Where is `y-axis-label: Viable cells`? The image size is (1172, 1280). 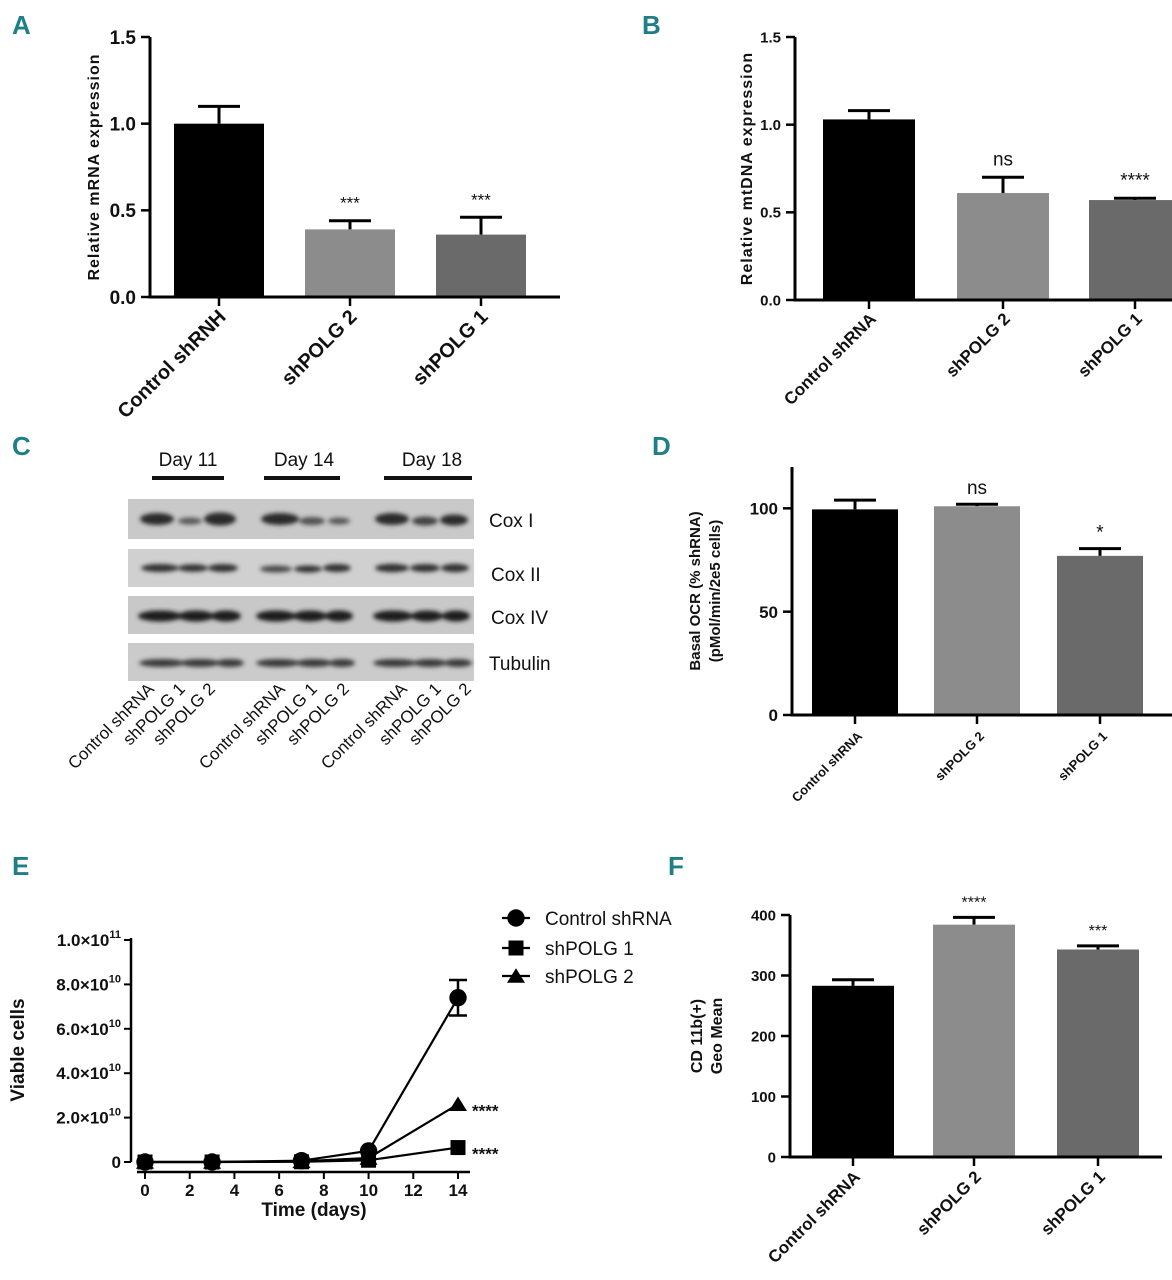 y-axis-label: Viable cells is located at coordinates (18, 1049).